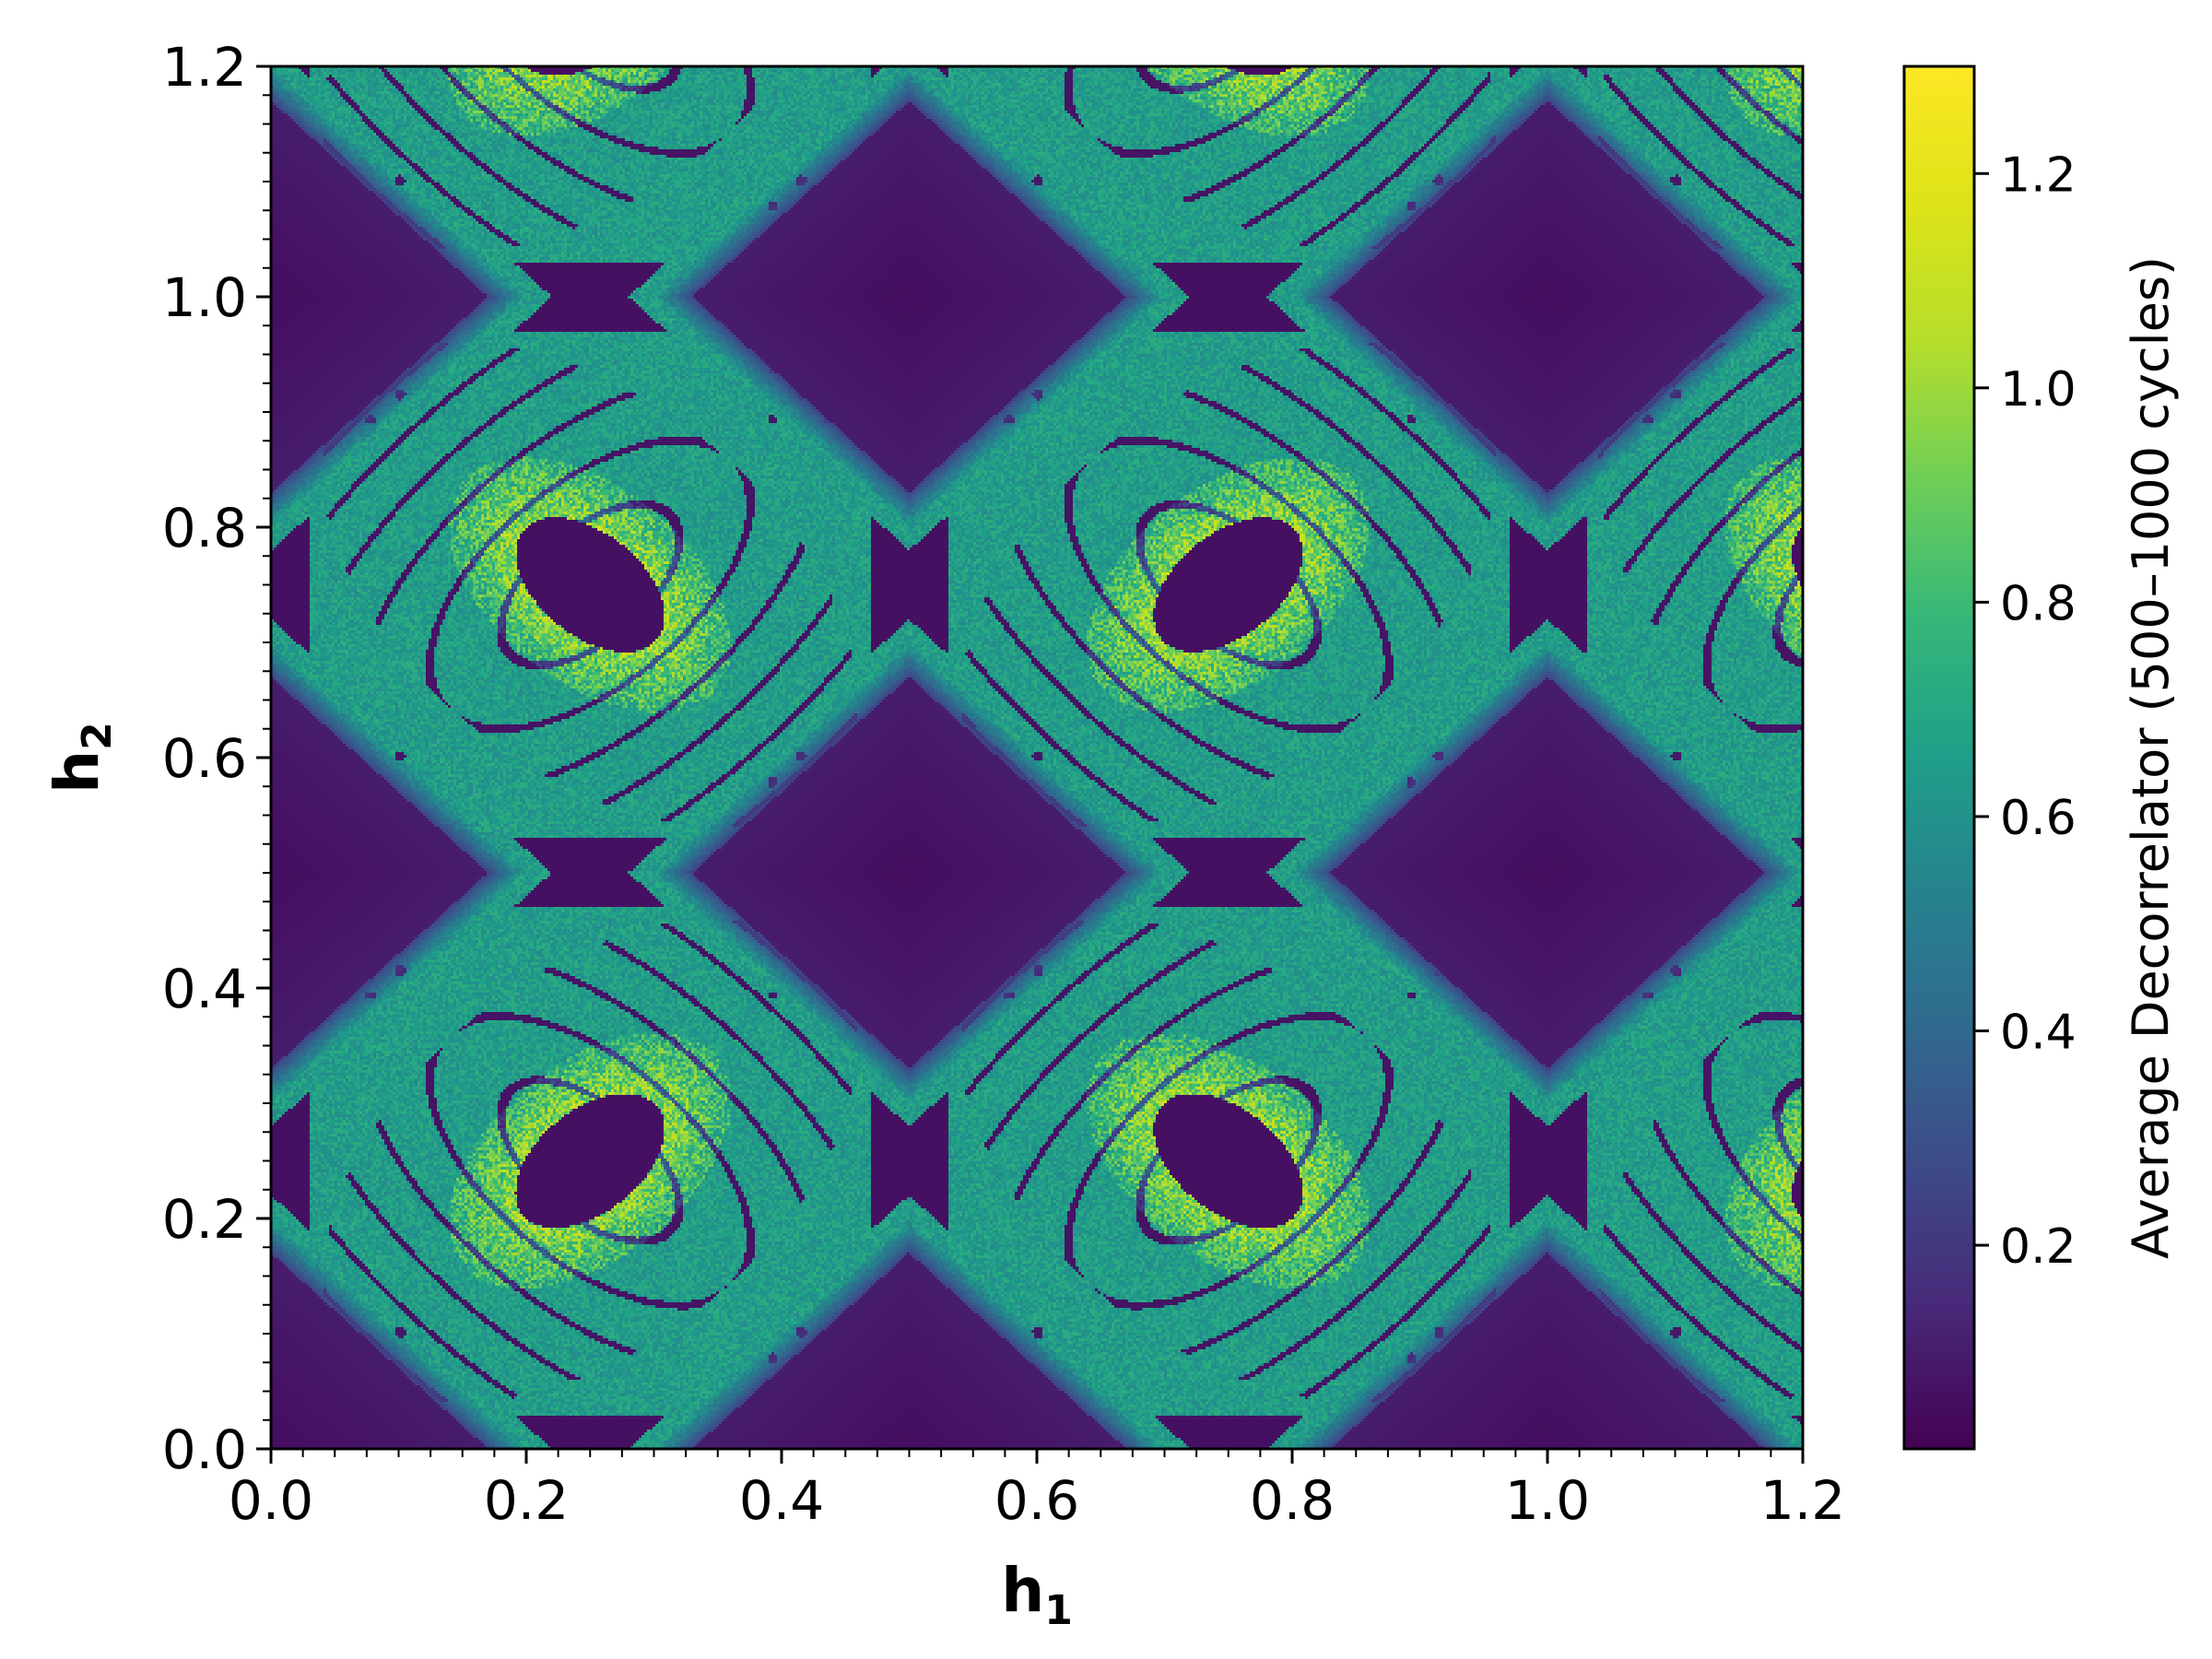 The height and width of the screenshot is (1659, 2212). I want to click on colorbar-label: Average Decorrelator (500–1000 cycles), so click(2151, 757).